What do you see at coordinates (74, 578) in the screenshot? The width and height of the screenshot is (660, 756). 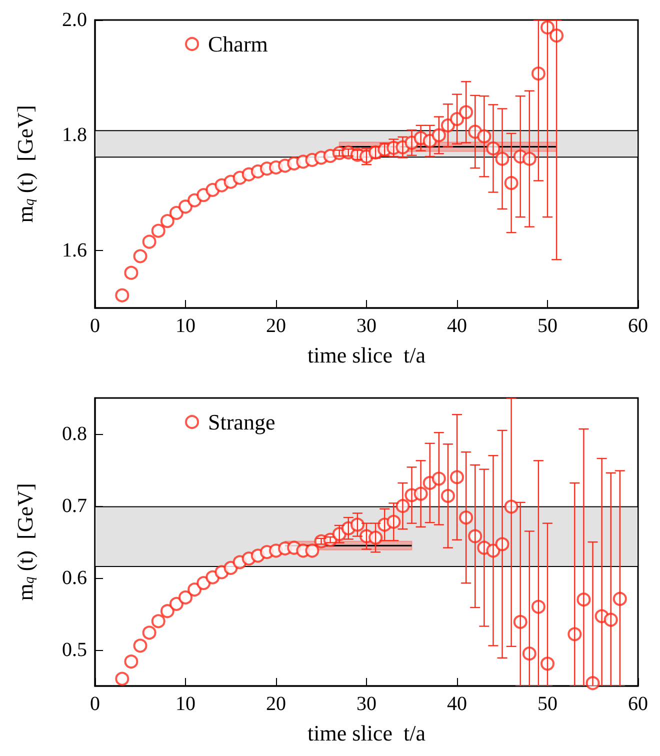 I see `y-tick-label: 0.6` at bounding box center [74, 578].